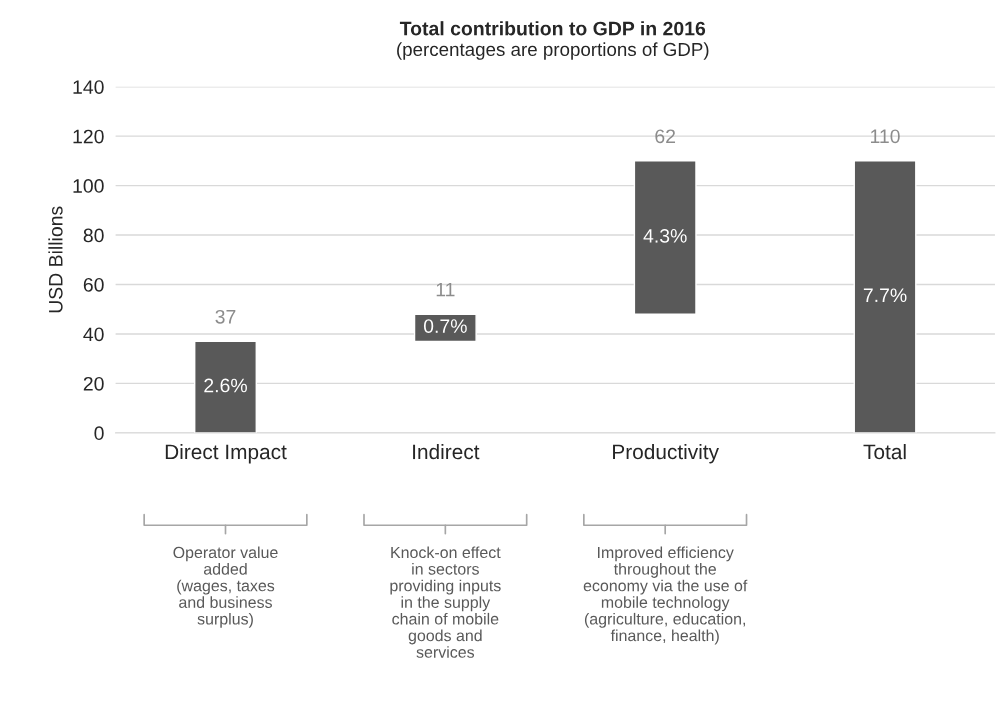 The height and width of the screenshot is (705, 1005). What do you see at coordinates (93, 235) in the screenshot?
I see `y-tick-label: 80` at bounding box center [93, 235].